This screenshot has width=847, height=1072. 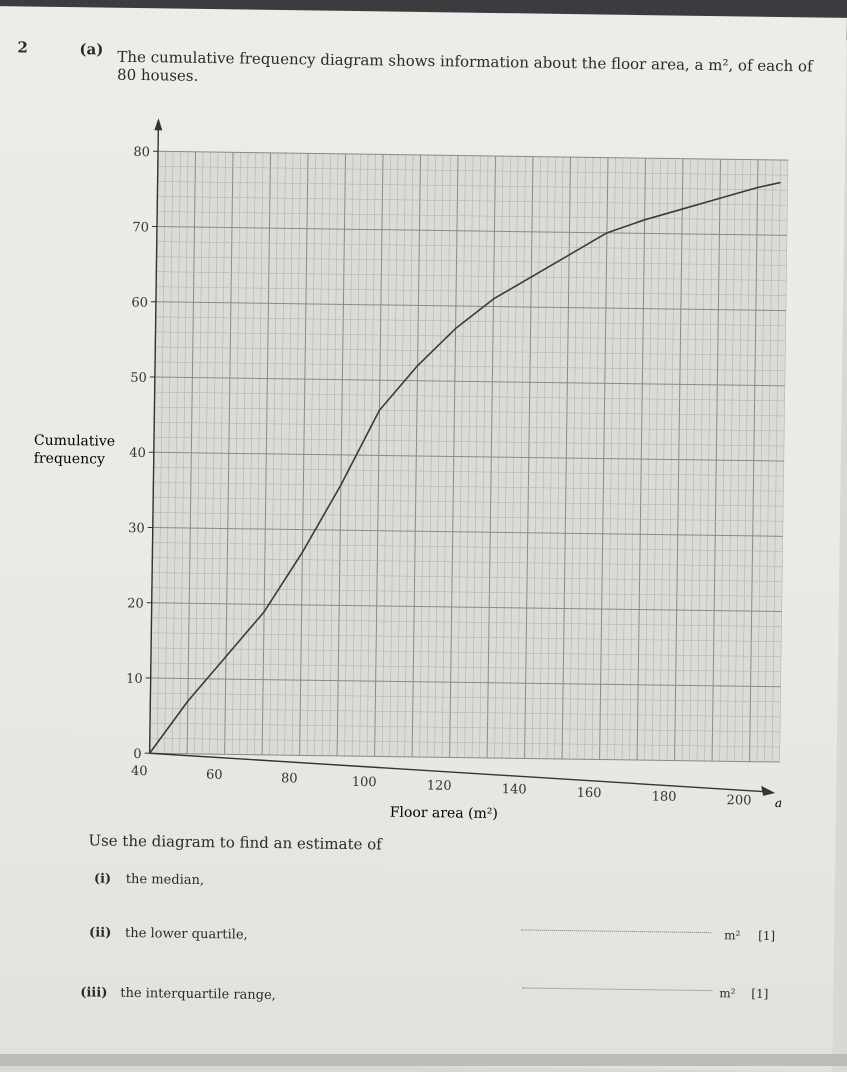 I want to click on marks-i: [1], so click(x=766, y=936).